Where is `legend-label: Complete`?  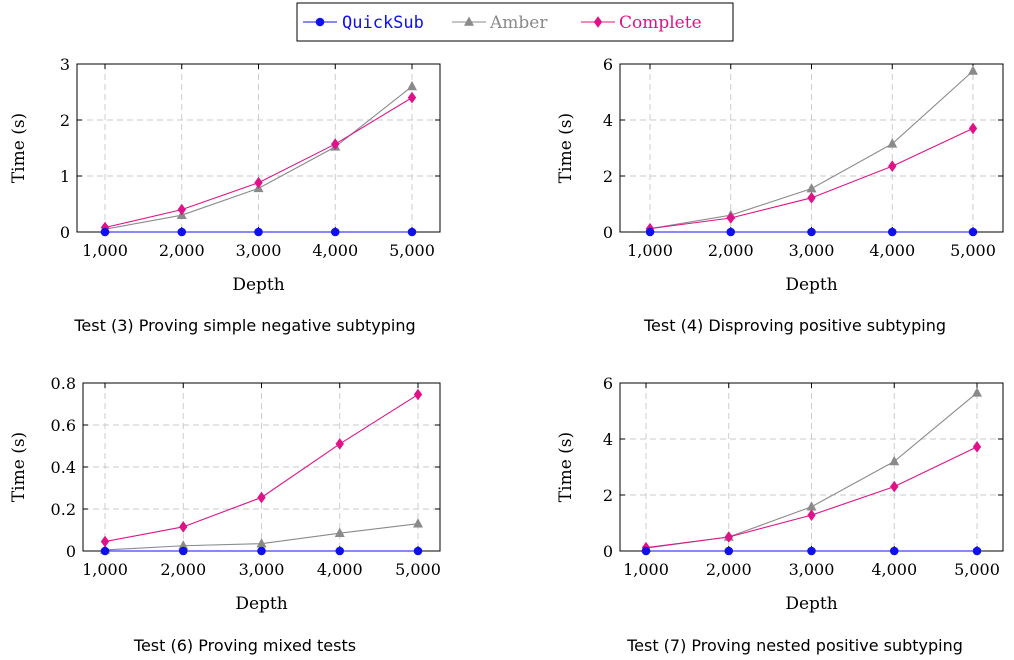 legend-label: Complete is located at coordinates (660, 23).